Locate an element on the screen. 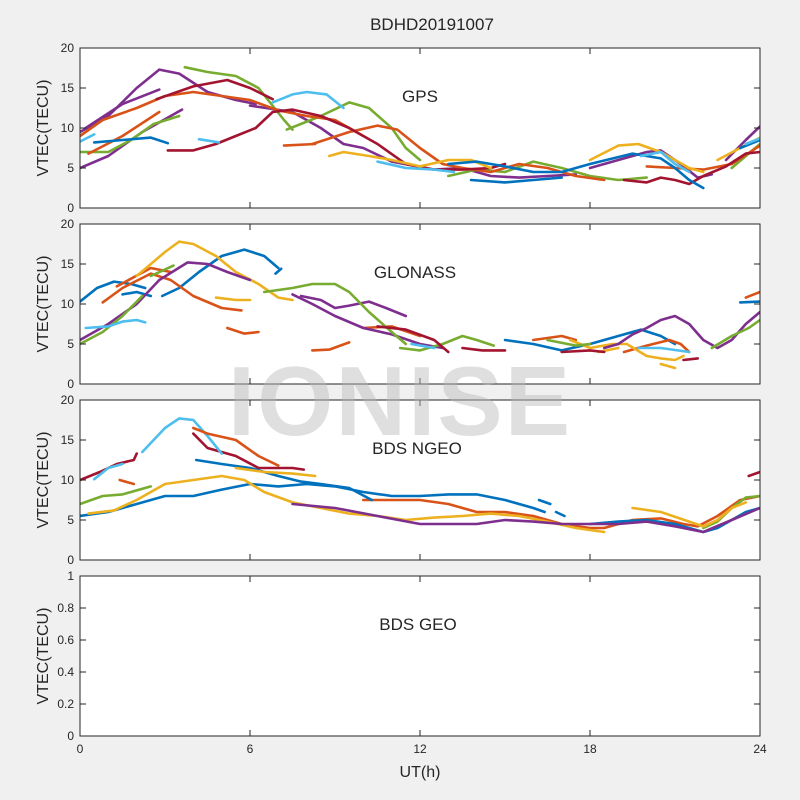 The width and height of the screenshot is (800, 800). series-group-bds-ngeo is located at coordinates (420, 475).